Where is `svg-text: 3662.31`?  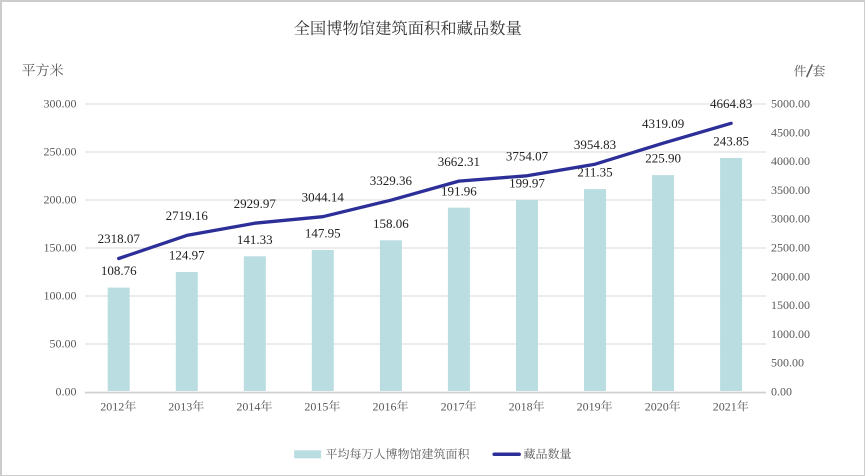
svg-text: 3662.31 is located at coordinates (459, 161).